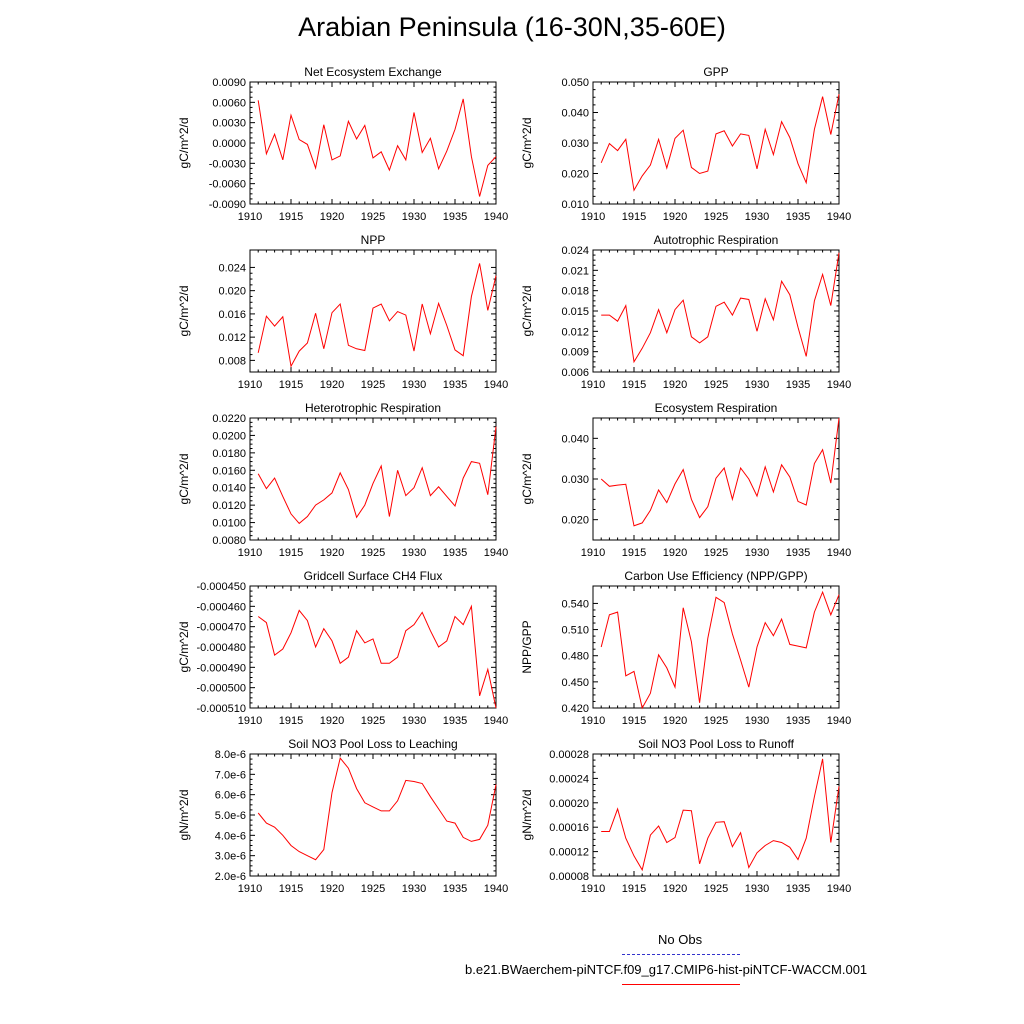 This screenshot has width=1024, height=1024. Describe the element at coordinates (221, 709) in the screenshot. I see `y-tick-label: -0.000510` at that location.